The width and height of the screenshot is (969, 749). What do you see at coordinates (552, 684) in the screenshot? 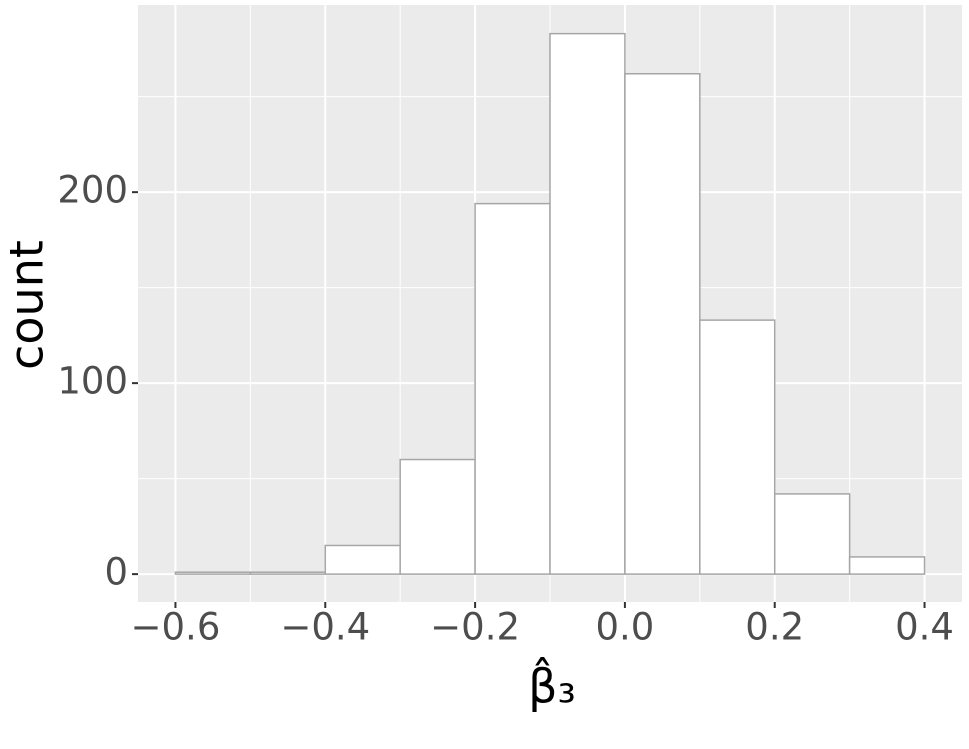
I see `x-axis-title: β̂₃` at bounding box center [552, 684].